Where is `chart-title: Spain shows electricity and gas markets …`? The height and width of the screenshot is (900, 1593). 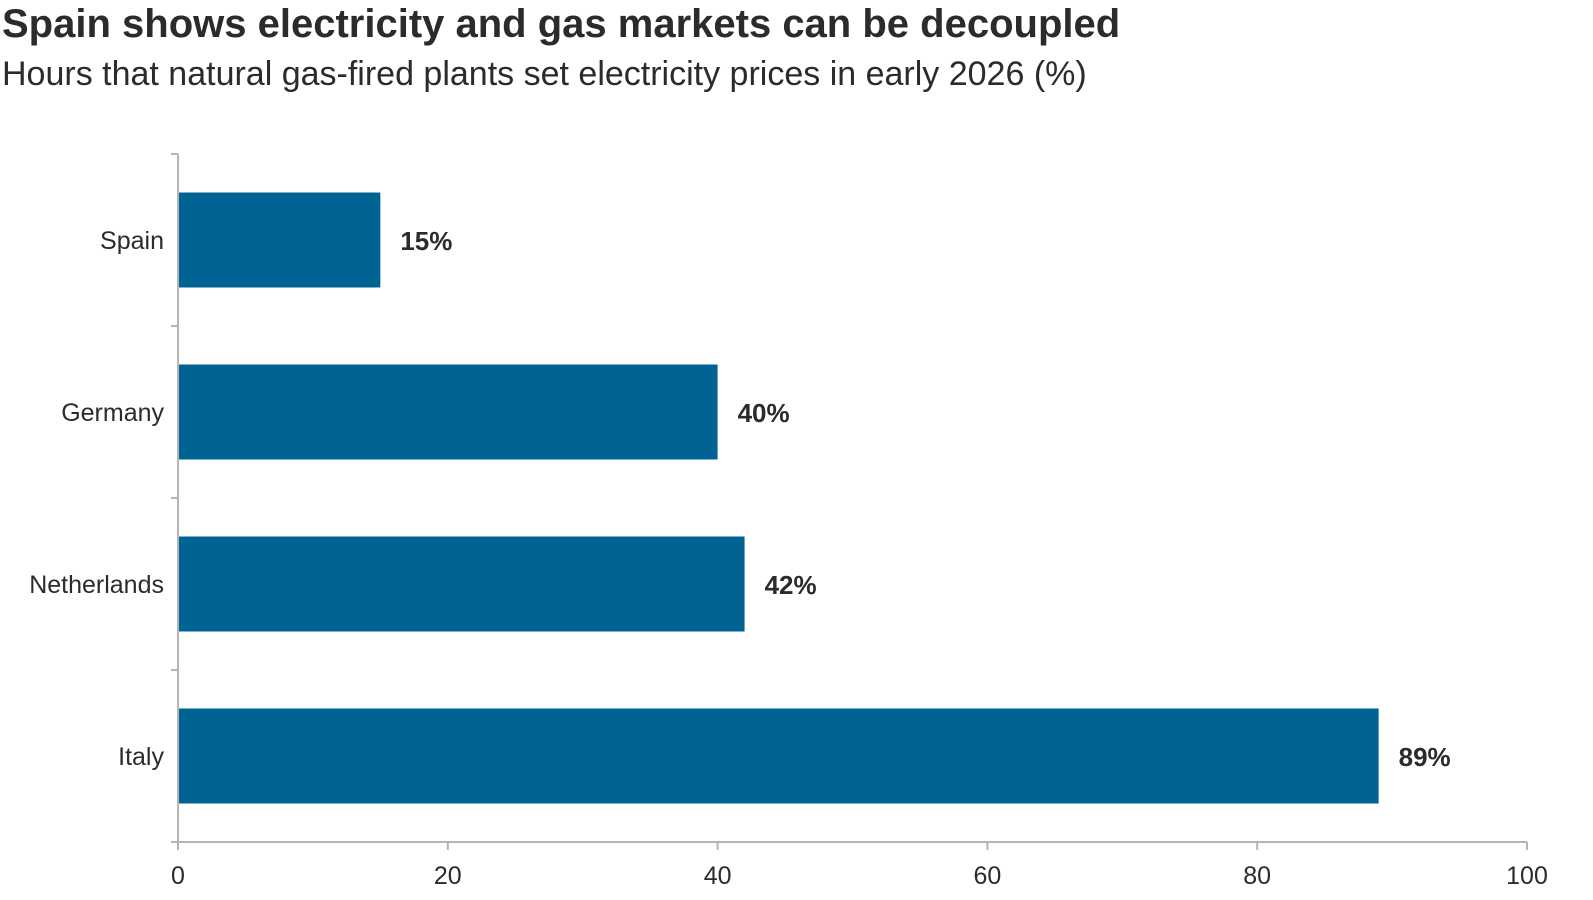 chart-title: Spain shows electricity and gas markets … is located at coordinates (561, 24).